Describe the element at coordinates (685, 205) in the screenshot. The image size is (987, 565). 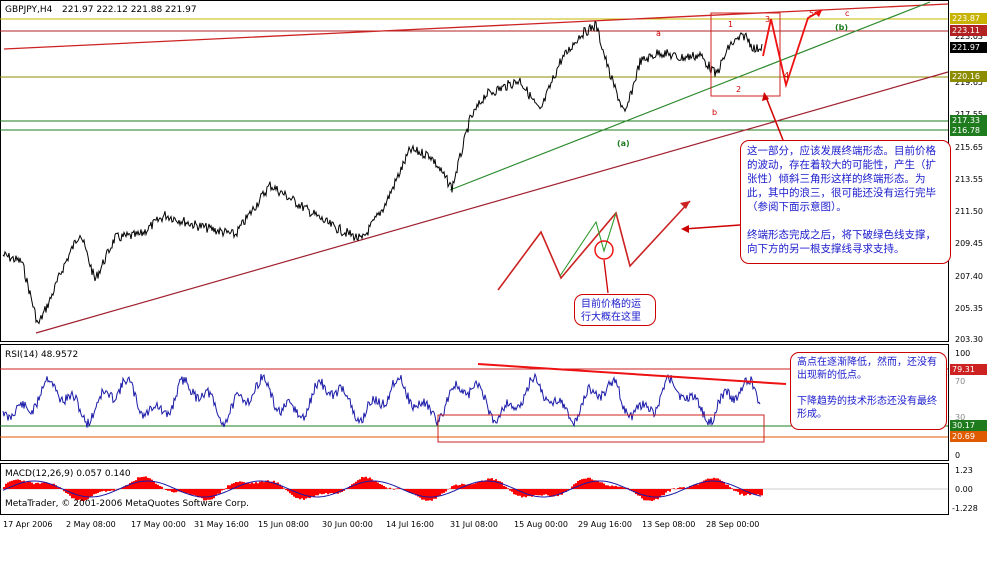
I see `schematic-arrowhead` at that location.